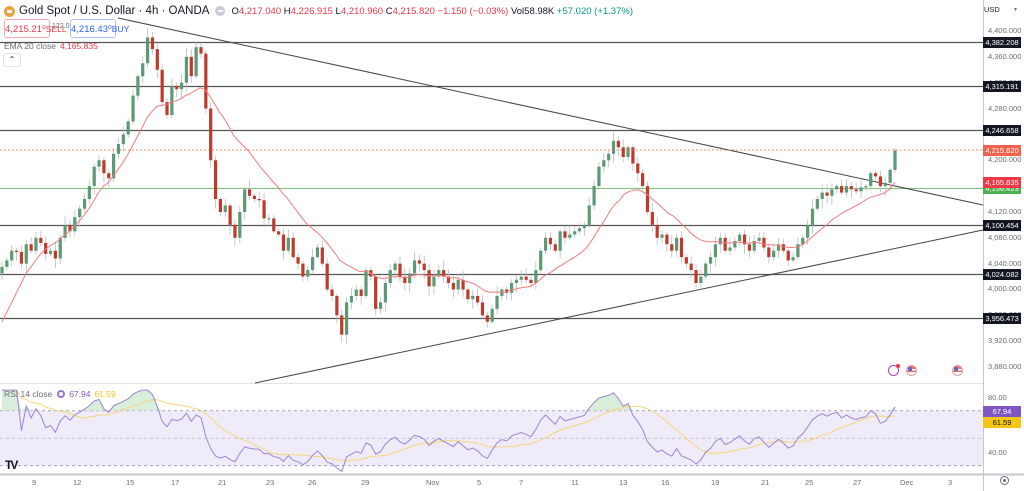 This screenshot has width=1024, height=491. I want to click on tradingview-logo: TV, so click(11, 465).